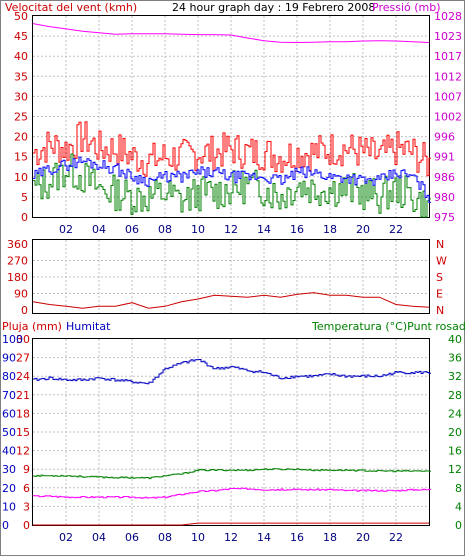 The image size is (465, 556). Describe the element at coordinates (9, 469) in the screenshot. I see `humidity-tick-label: 30` at that location.